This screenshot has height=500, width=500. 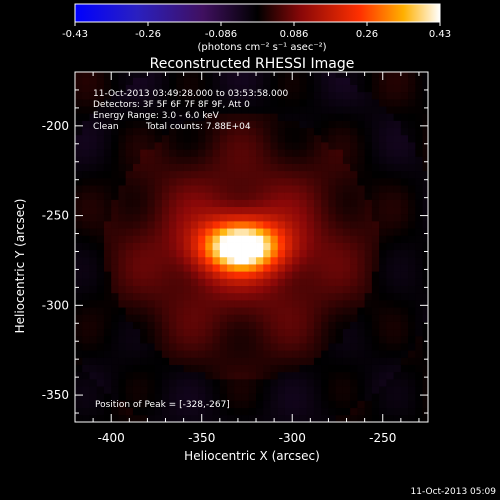 What do you see at coordinates (148, 34) in the screenshot?
I see `colorbar-tick-label: -0.26` at bounding box center [148, 34].